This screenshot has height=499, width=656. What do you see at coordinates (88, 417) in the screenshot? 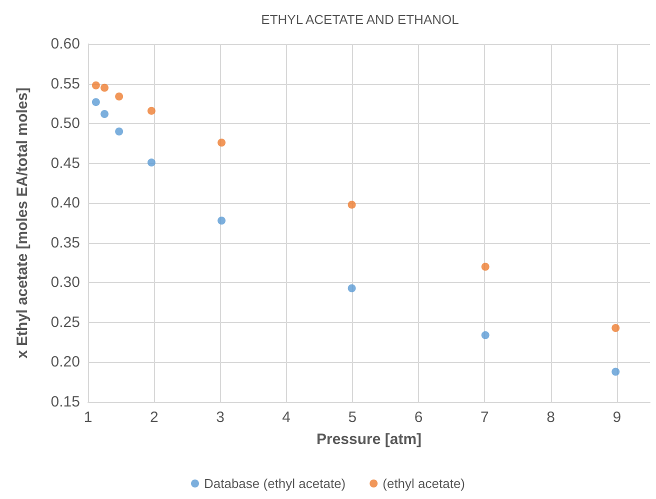
I see `x-tick-label: 1` at bounding box center [88, 417].